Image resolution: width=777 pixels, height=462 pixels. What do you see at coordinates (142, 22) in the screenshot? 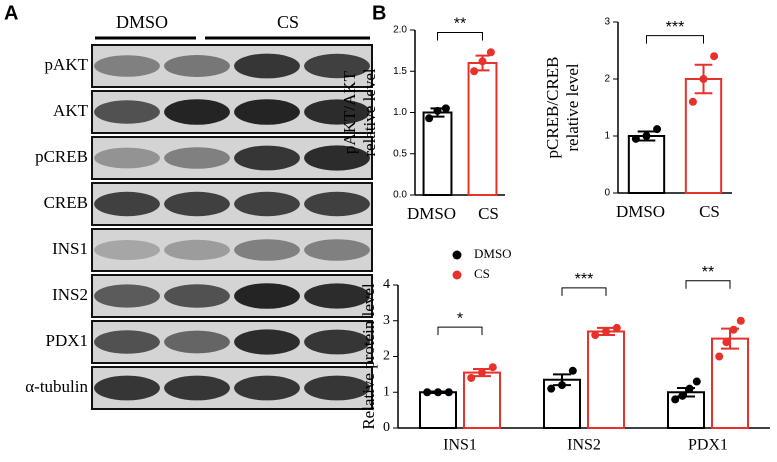
I see `group-label: DMSO` at bounding box center [142, 22].